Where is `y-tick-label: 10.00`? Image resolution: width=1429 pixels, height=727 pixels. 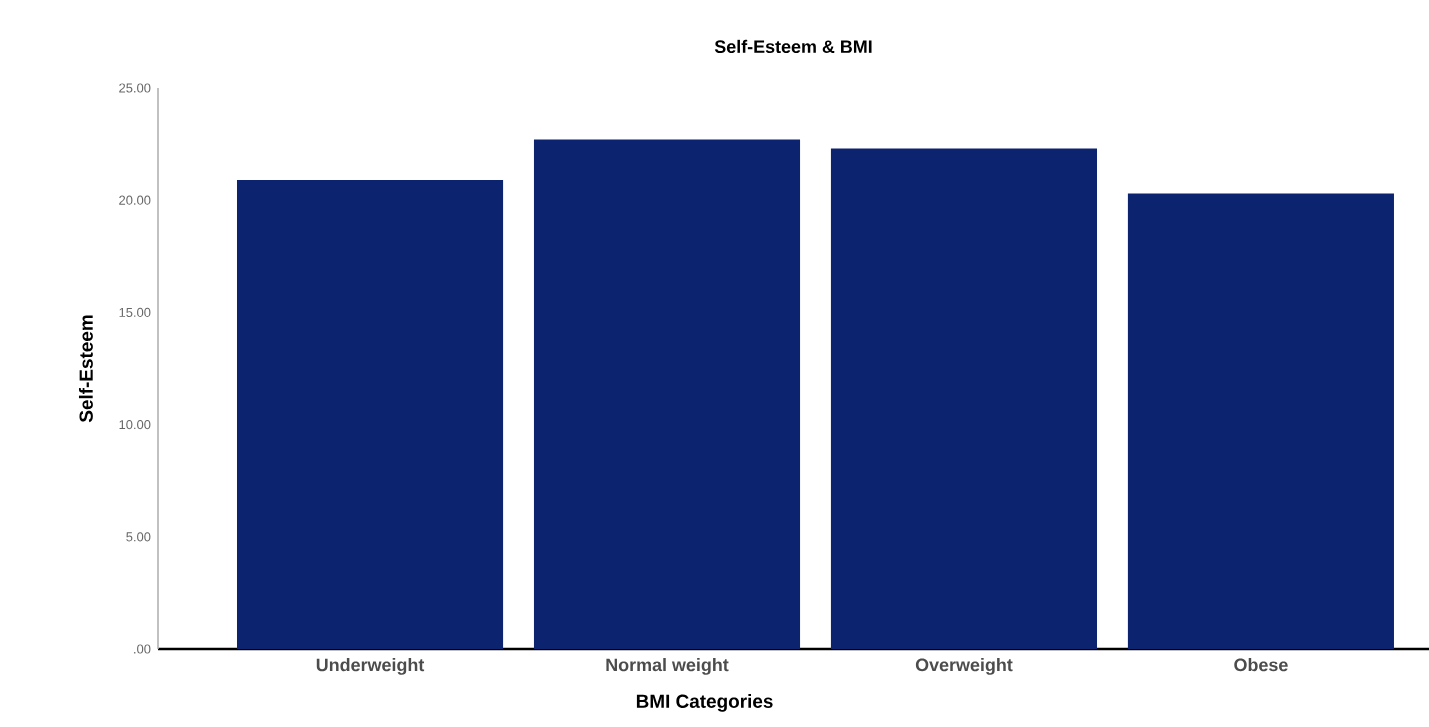
y-tick-label: 10.00 is located at coordinates (135, 425).